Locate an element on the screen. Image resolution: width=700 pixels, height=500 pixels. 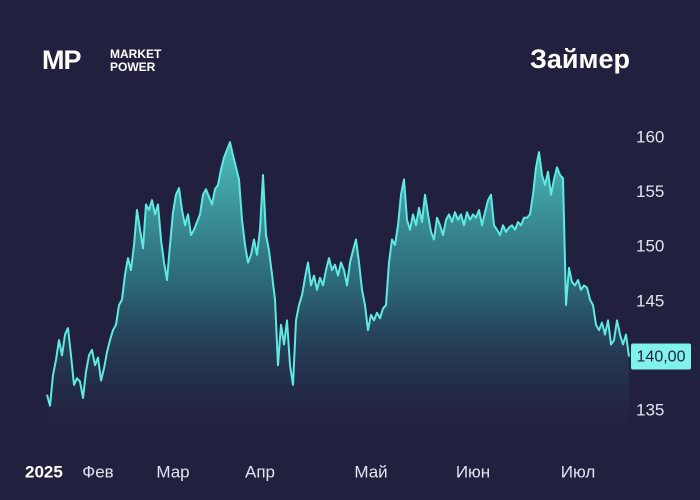
x-tick-label: Апр is located at coordinates (260, 471).